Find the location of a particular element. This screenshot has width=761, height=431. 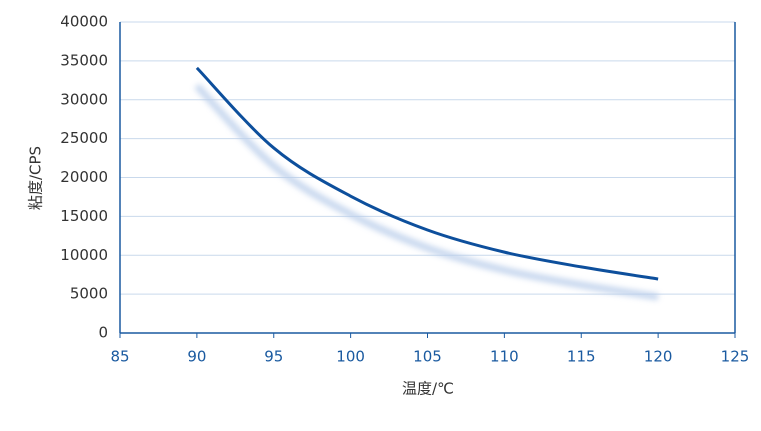

y-tick-label: 30000 is located at coordinates (84, 99).